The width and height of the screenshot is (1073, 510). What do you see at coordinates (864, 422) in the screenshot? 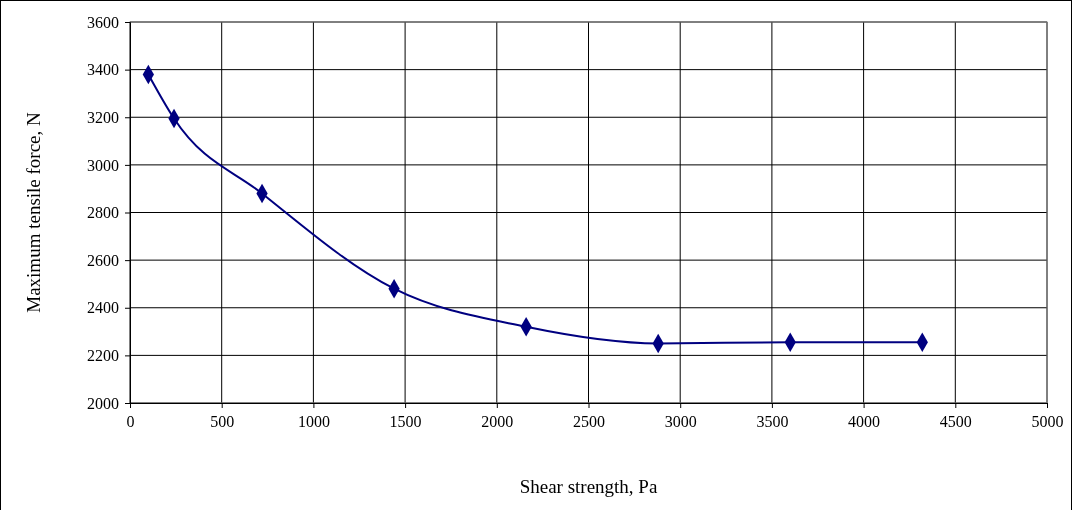
I see `x-tick-label: 4000` at bounding box center [864, 422].